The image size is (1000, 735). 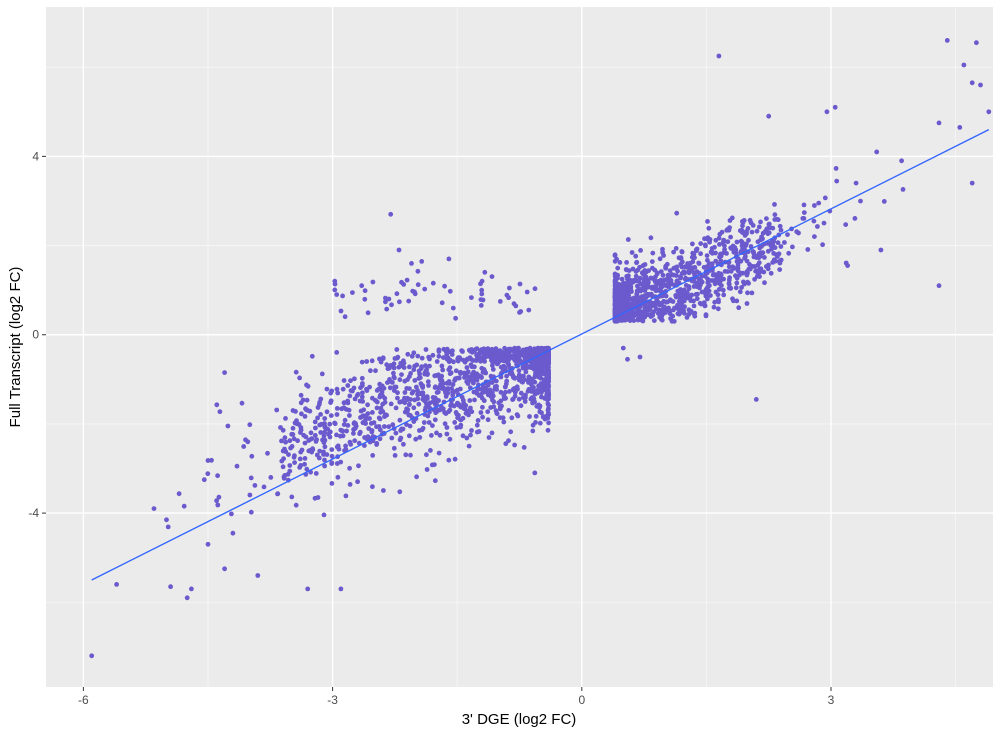 What do you see at coordinates (35, 156) in the screenshot?
I see `y-tick-label: 4` at bounding box center [35, 156].